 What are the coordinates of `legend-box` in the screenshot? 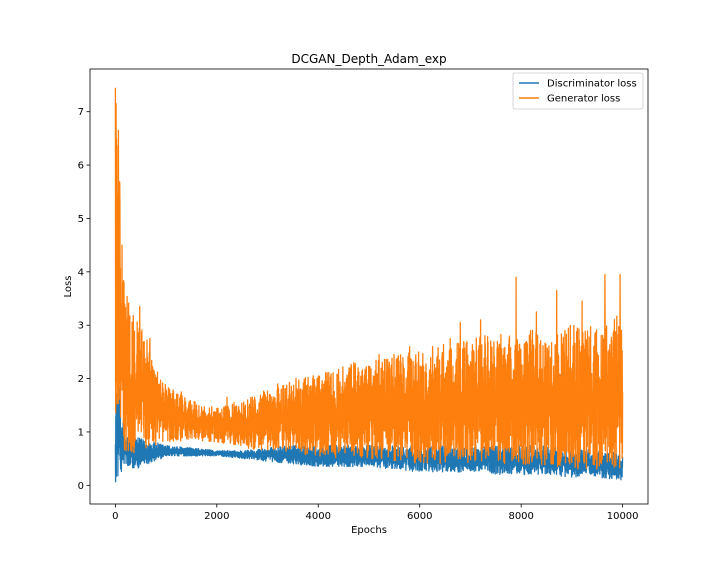 It's located at (578, 91).